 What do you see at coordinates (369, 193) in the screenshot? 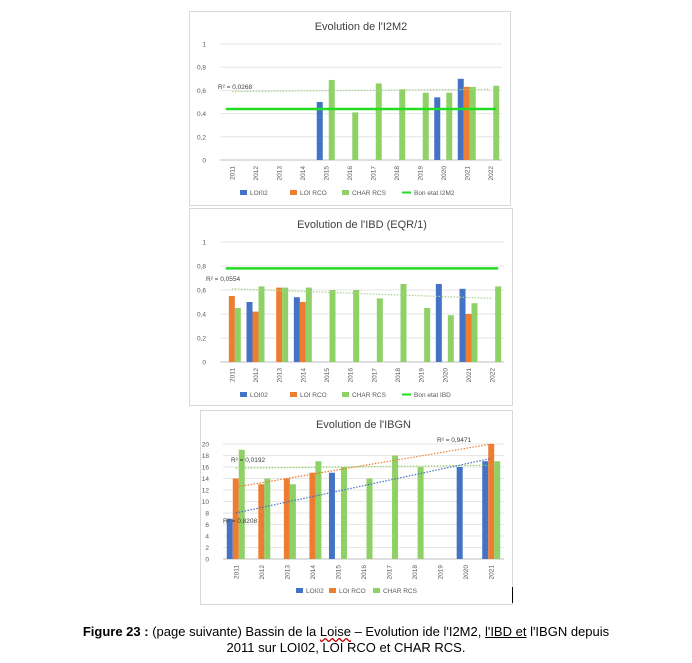
I see `legend-label: CHAR RCS` at bounding box center [369, 193].